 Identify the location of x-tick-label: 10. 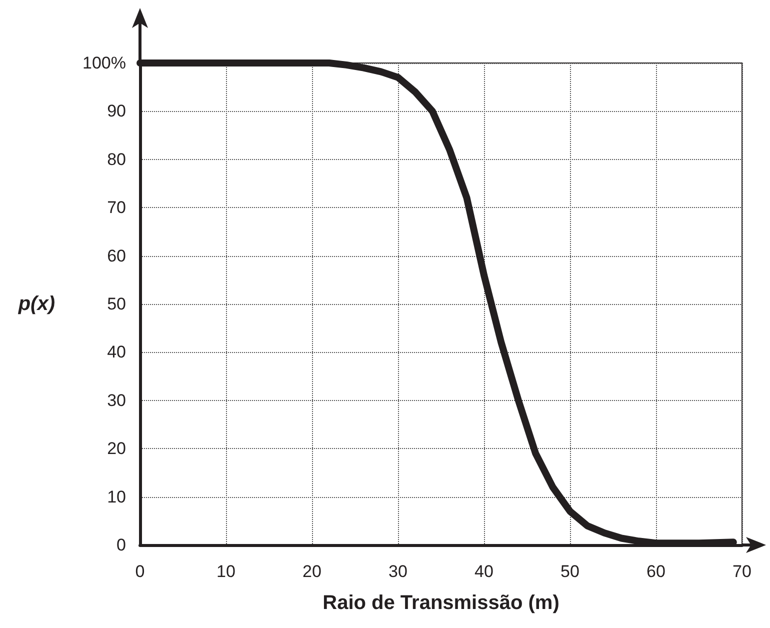
(226, 571).